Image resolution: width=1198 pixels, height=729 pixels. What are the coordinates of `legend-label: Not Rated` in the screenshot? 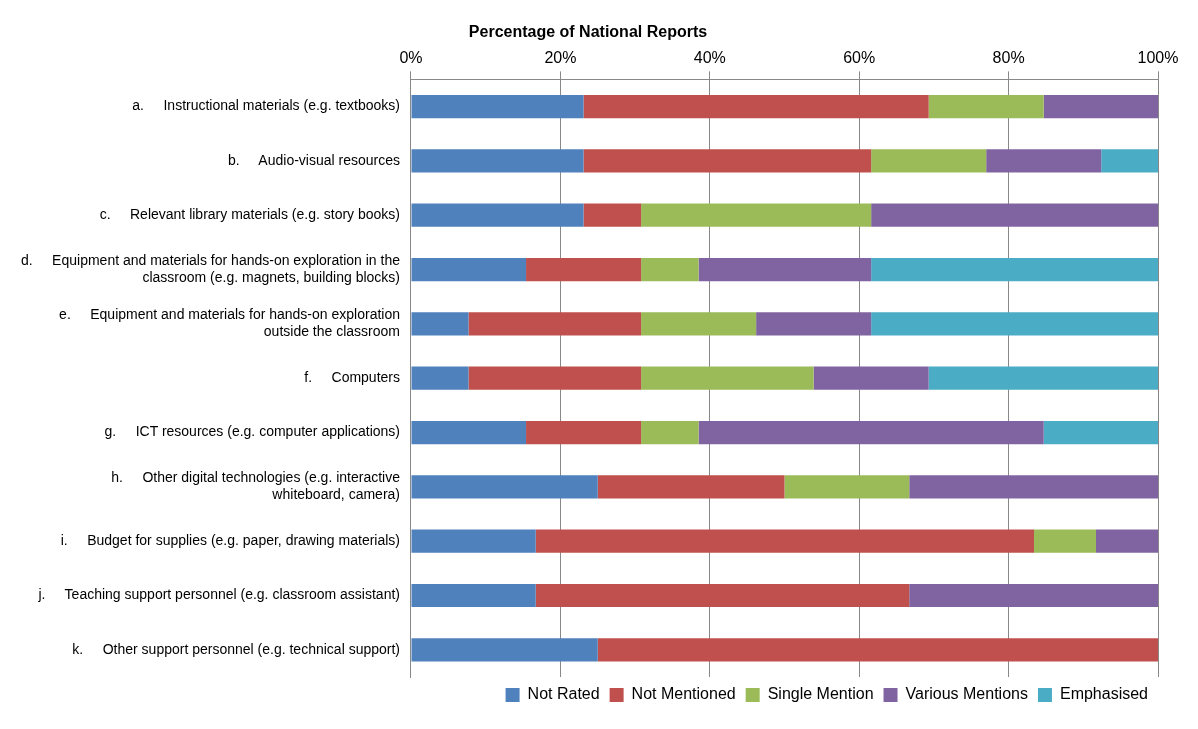 It's located at (563, 694).